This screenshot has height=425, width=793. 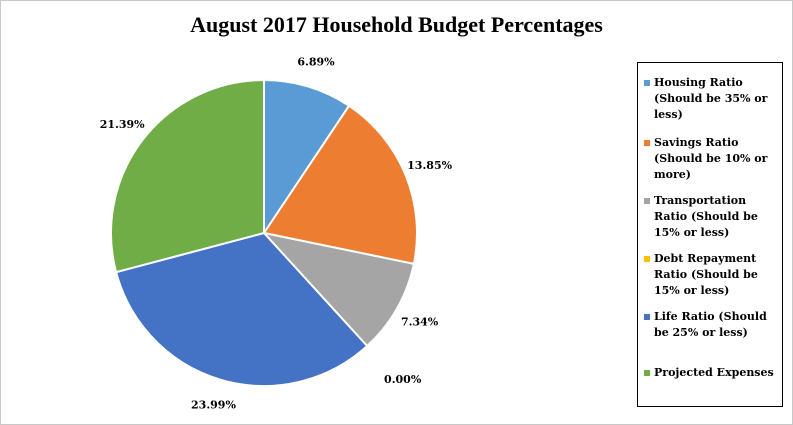 I want to click on legend-item-savings: Savings Ratio (Should be 10% or more), so click(x=712, y=159).